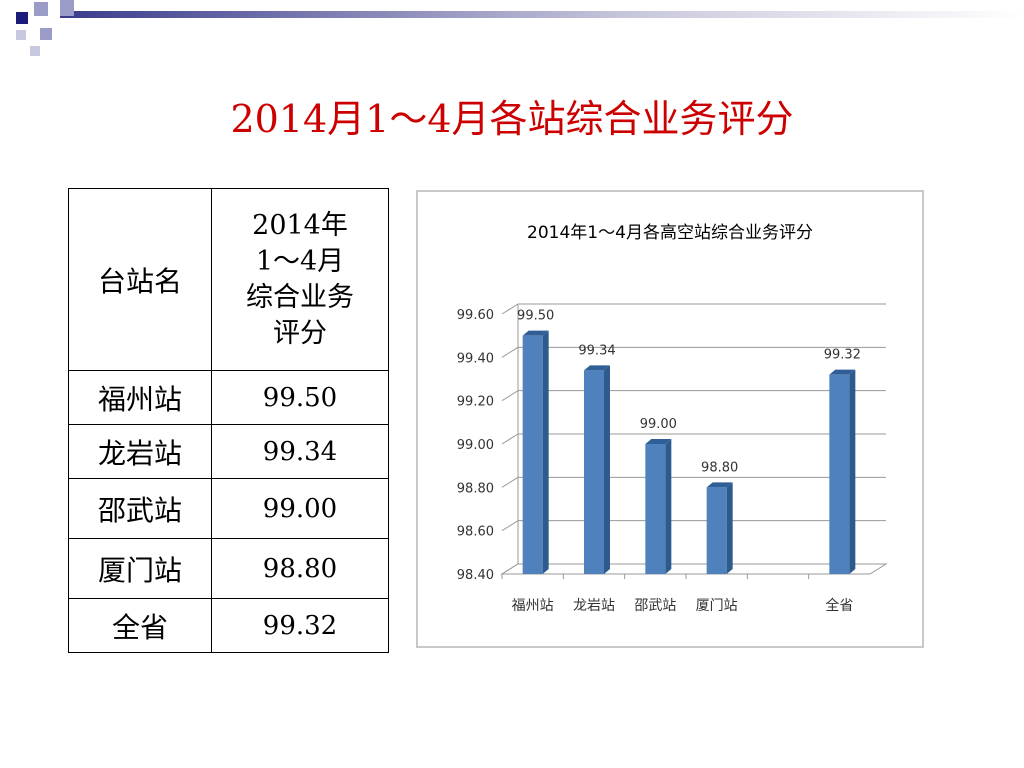 The height and width of the screenshot is (768, 1024). I want to click on station-name: 厦门站, so click(140, 568).